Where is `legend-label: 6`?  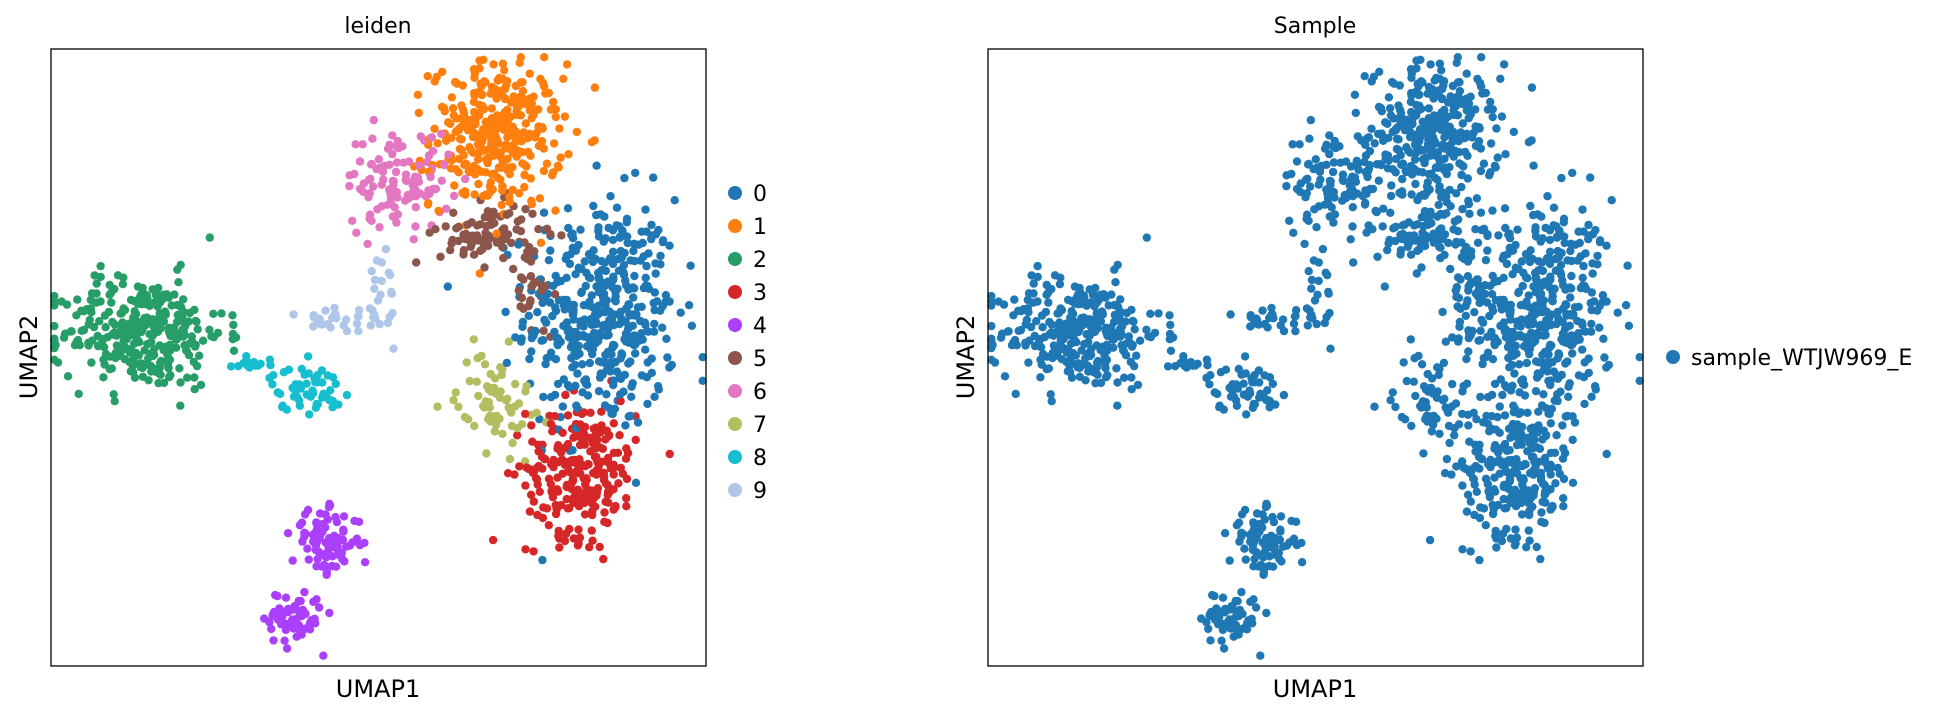 legend-label: 6 is located at coordinates (760, 392).